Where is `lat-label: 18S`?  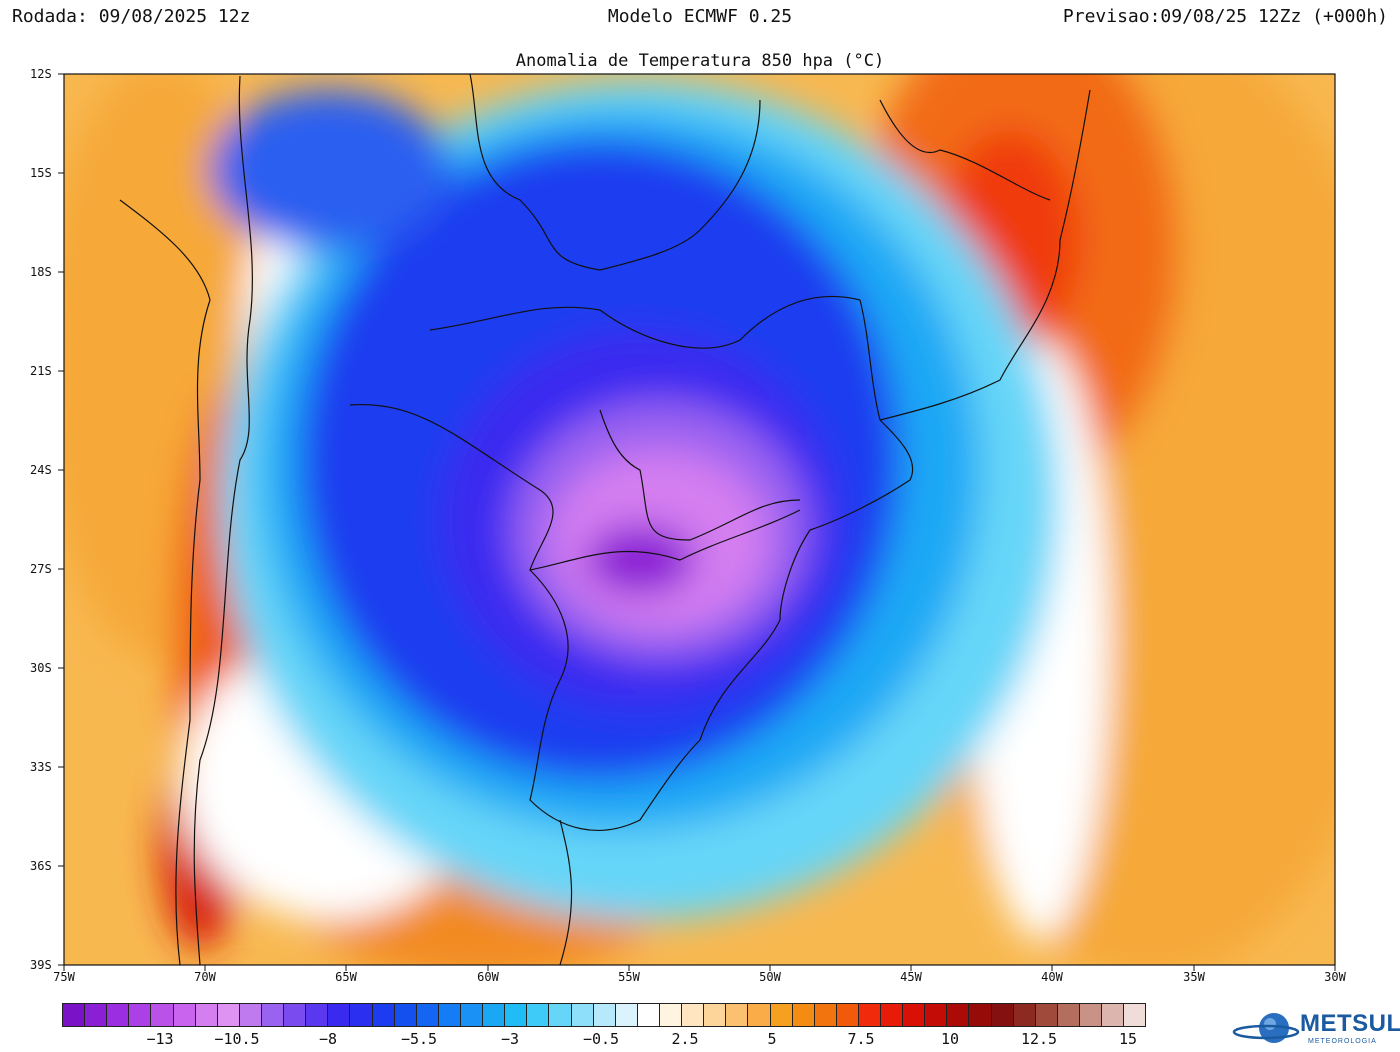 lat-label: 18S is located at coordinates (41, 272).